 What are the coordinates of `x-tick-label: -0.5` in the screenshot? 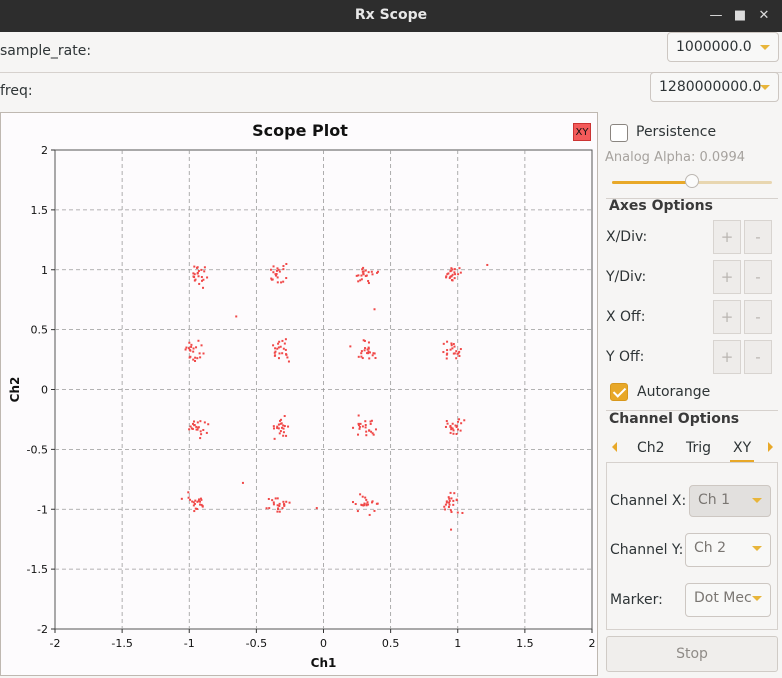 It's located at (256, 643).